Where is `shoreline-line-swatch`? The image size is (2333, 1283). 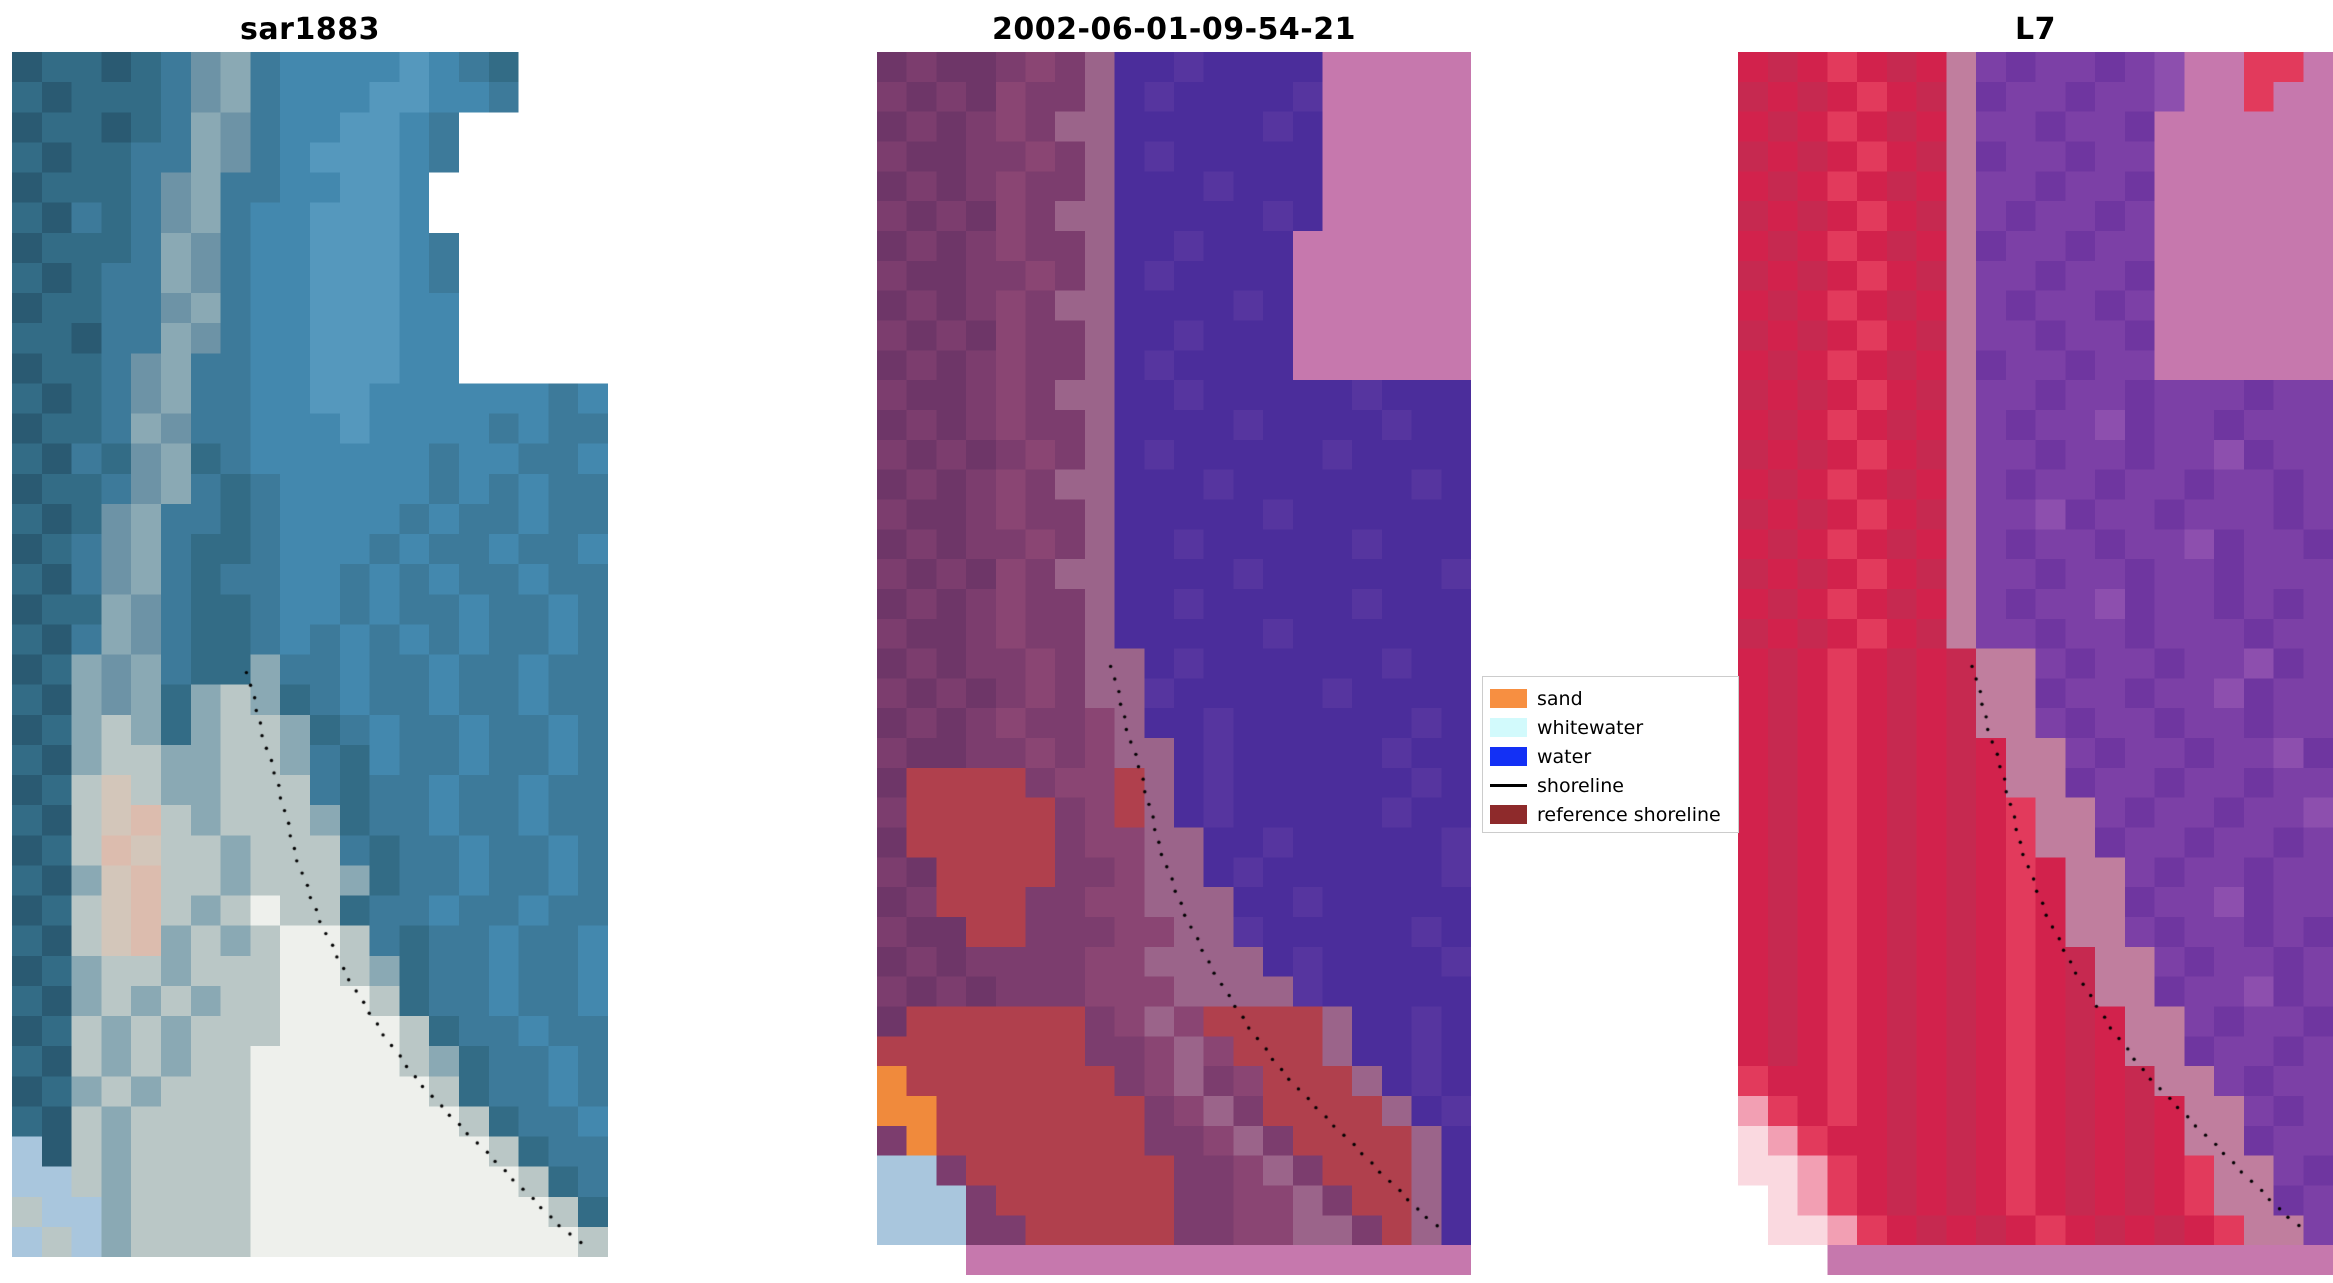
shoreline-line-swatch is located at coordinates (1508, 785).